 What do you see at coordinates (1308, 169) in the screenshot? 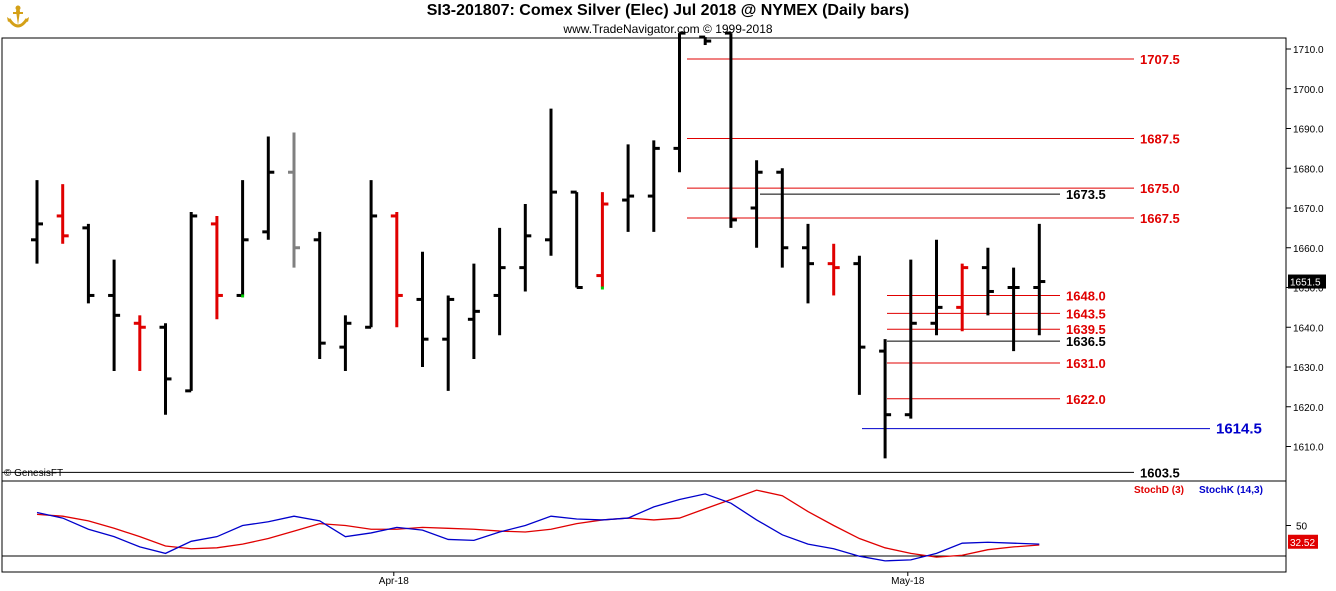
I see `price-tick-label: 1680.0` at bounding box center [1308, 169].